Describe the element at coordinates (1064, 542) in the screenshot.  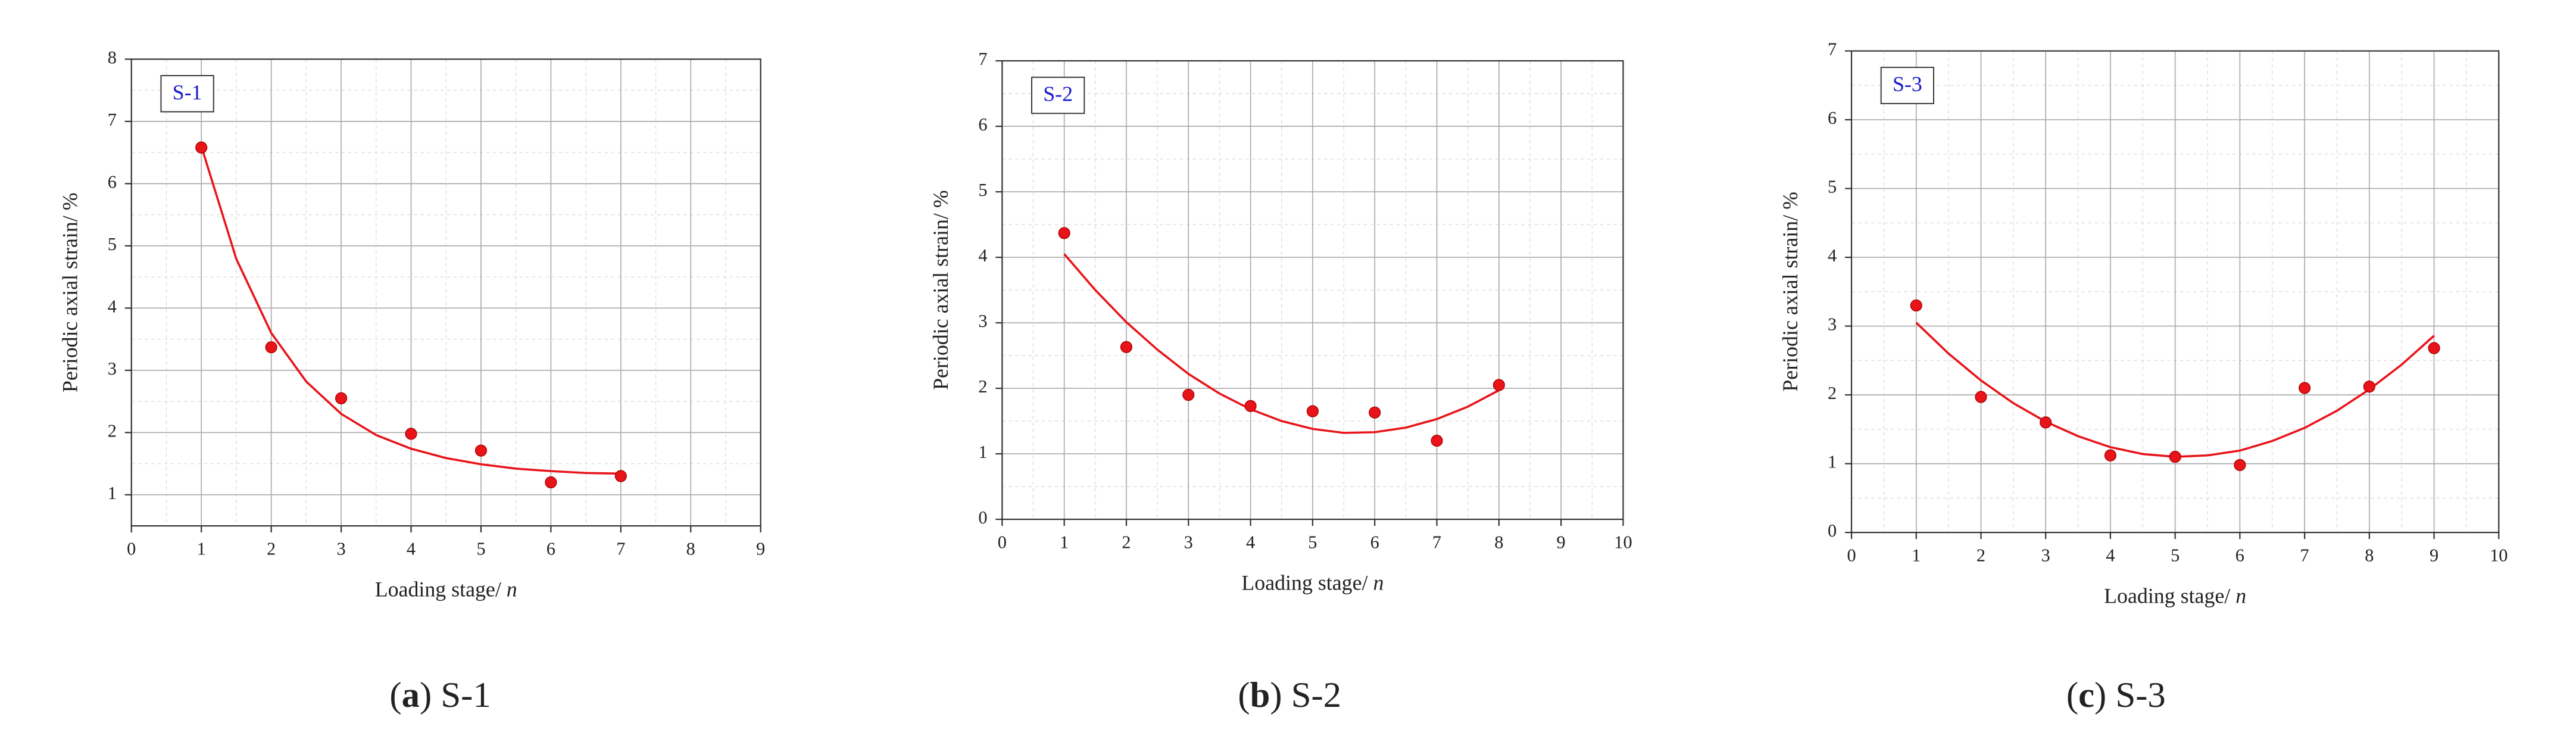
I see `x-tick-label: 1` at that location.